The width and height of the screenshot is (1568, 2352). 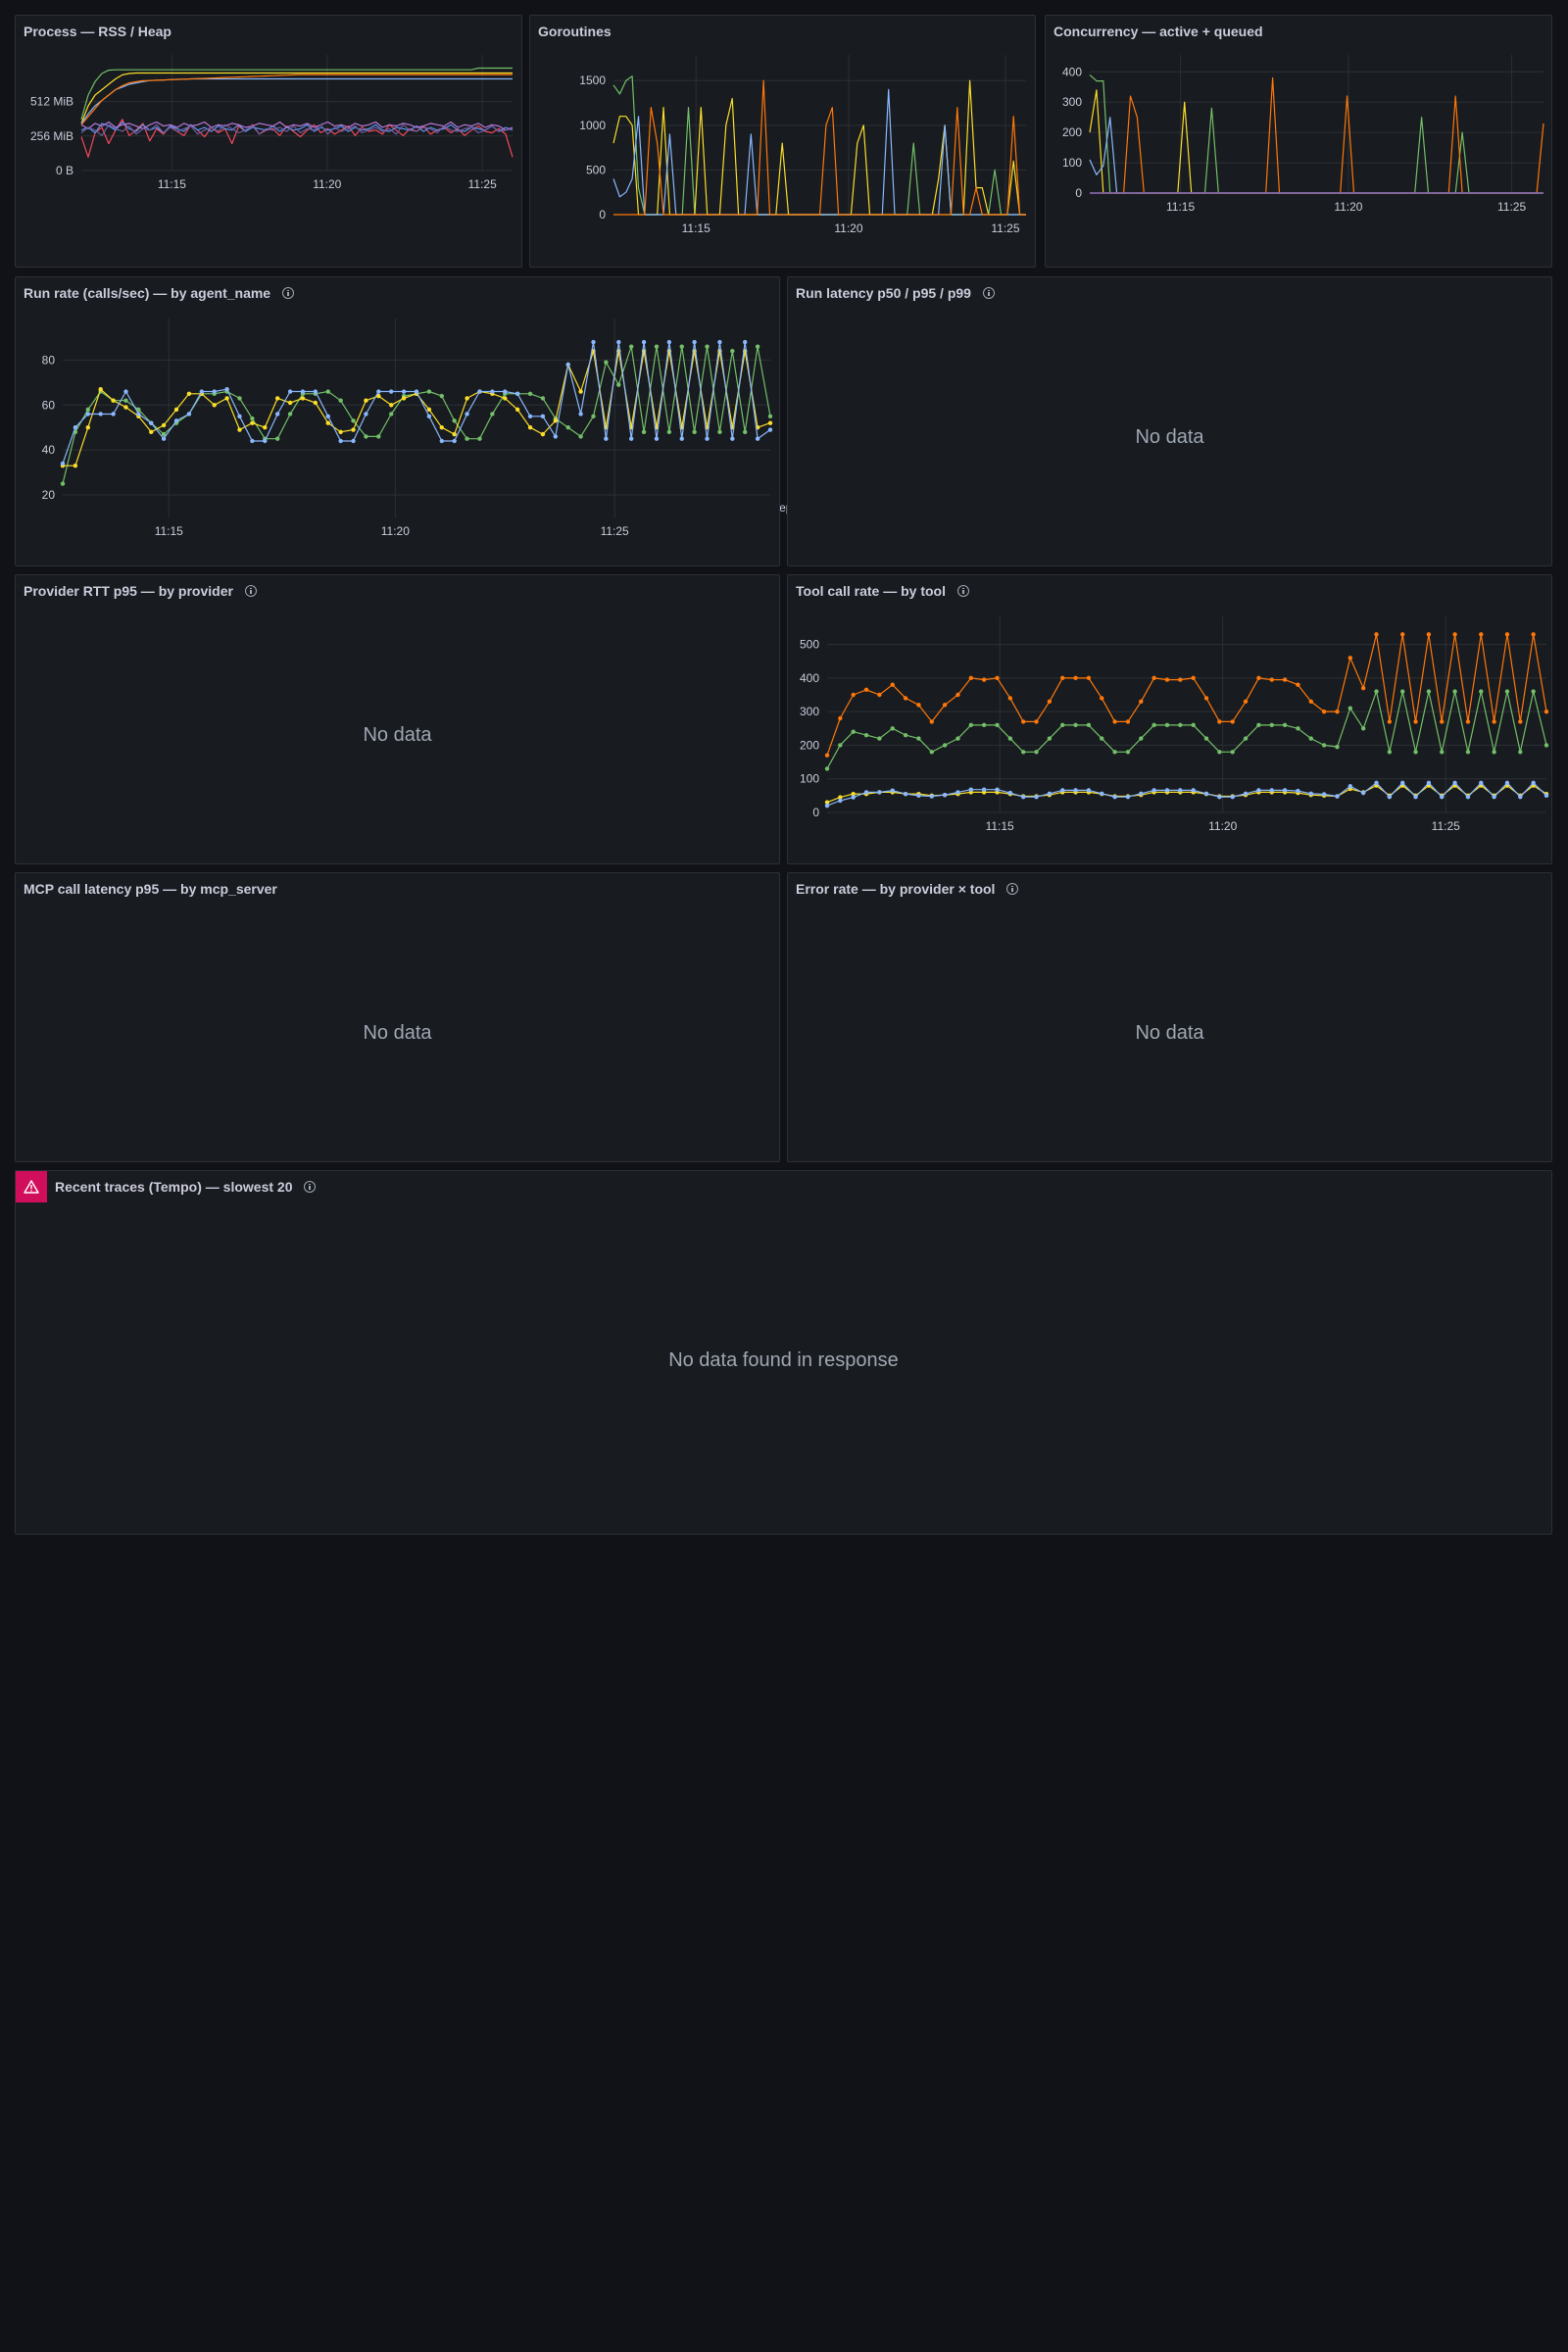 I want to click on panel-error-rate: Error rate — by provider × tool No data, so click(x=1169, y=1017).